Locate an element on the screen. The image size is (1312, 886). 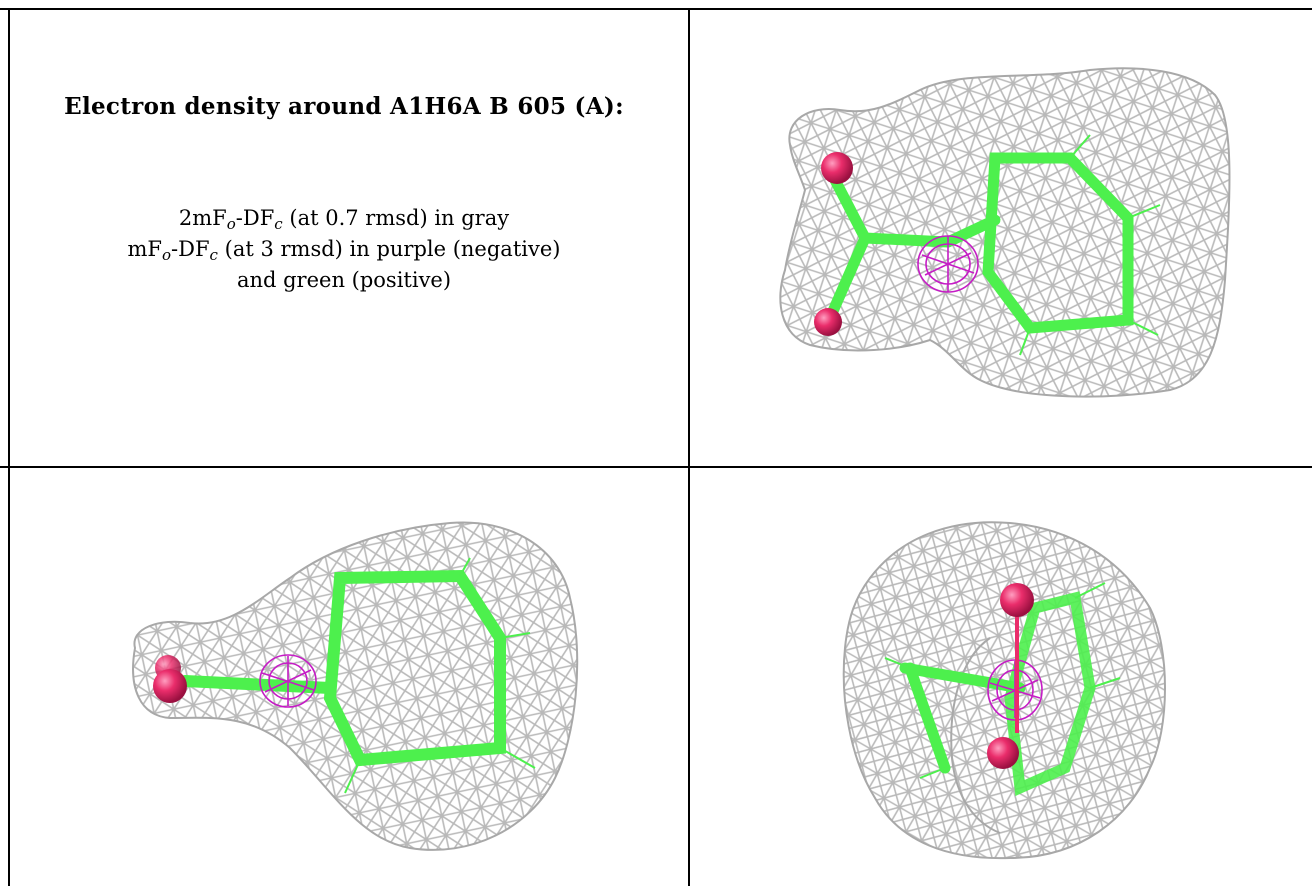
legend-line-2fofc: 2mFo-DFc (at 0.7 rmsd) in gray is located at coordinates (344, 219).